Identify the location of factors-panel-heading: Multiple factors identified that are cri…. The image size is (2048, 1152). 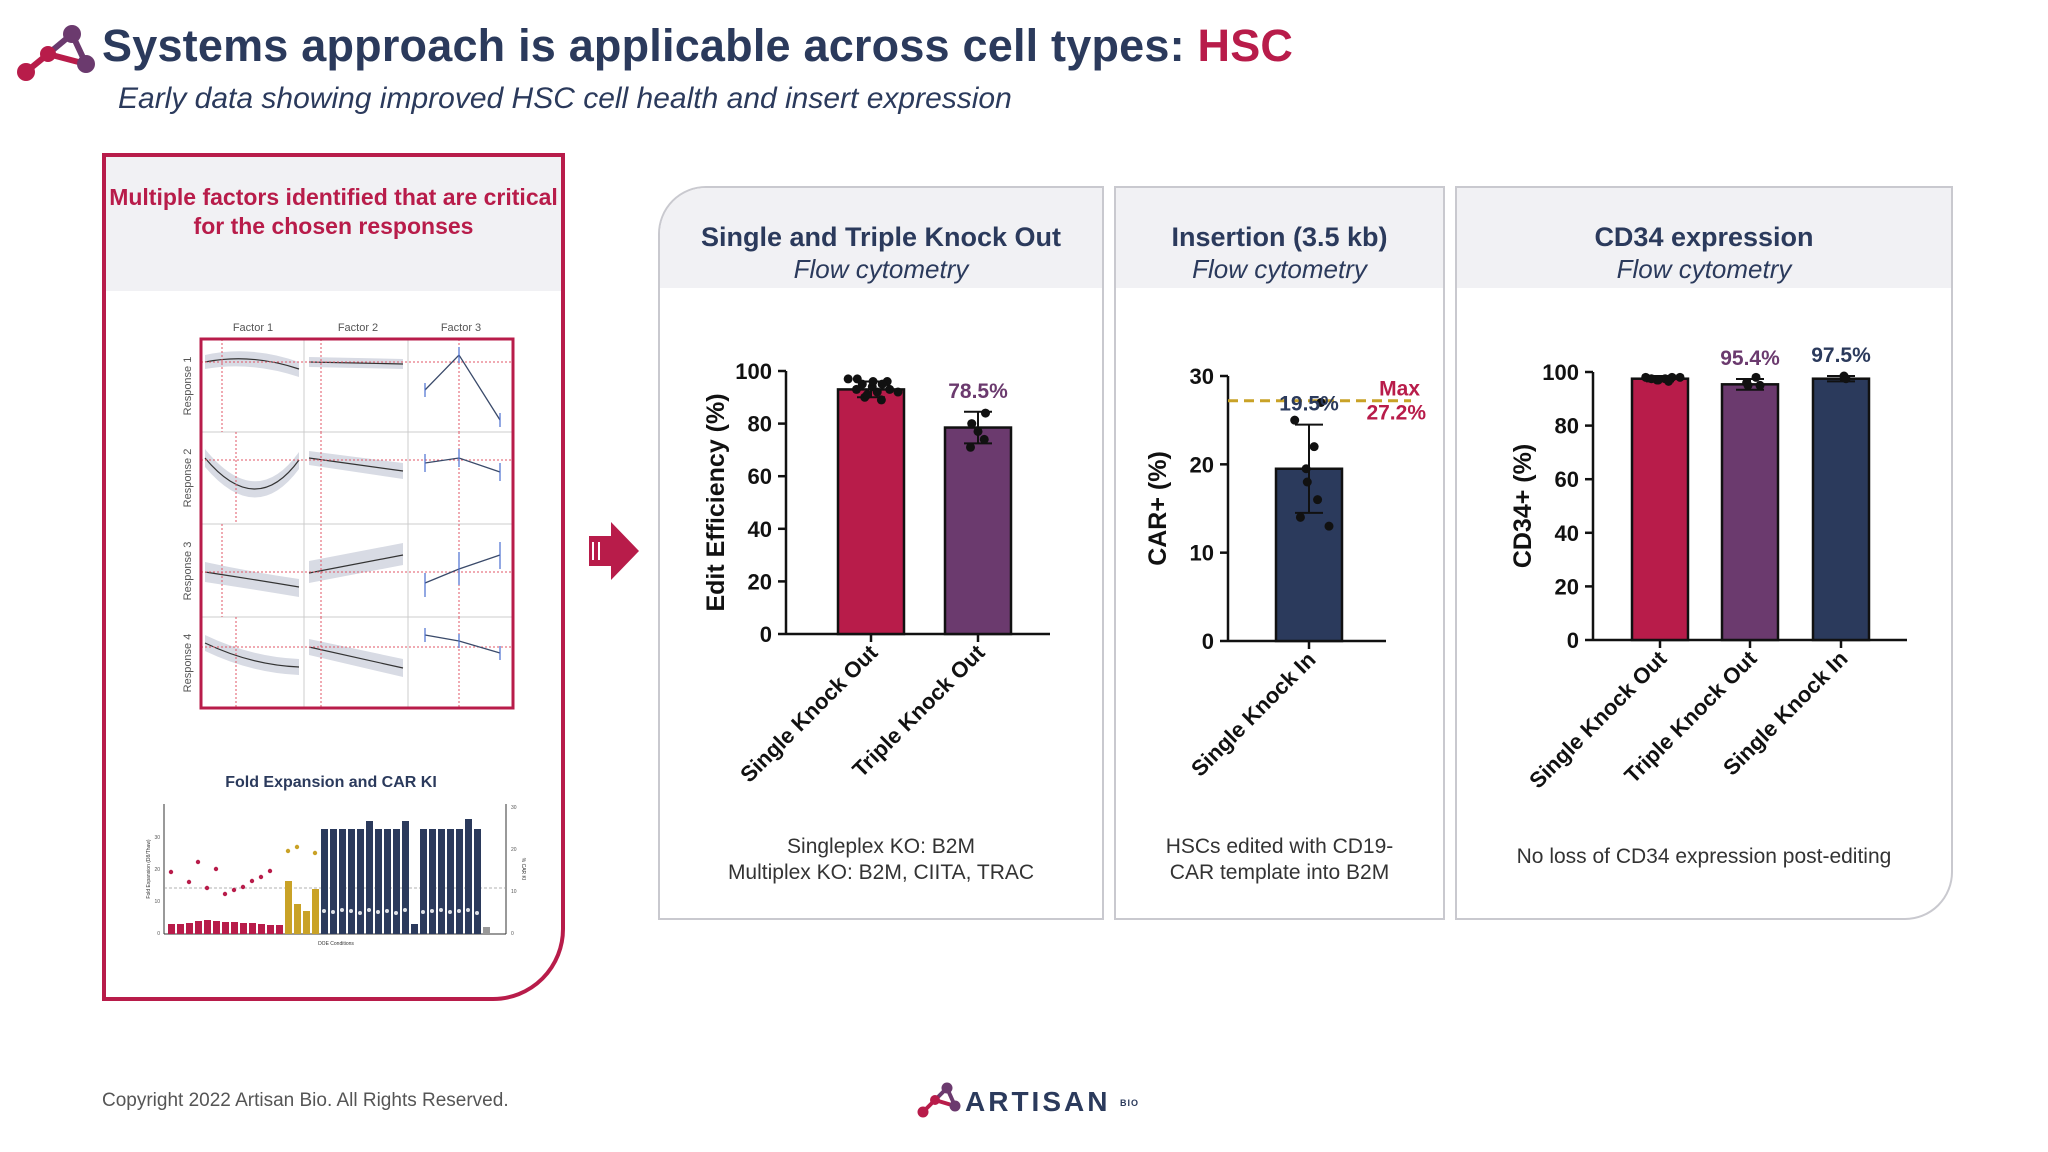
(333, 211).